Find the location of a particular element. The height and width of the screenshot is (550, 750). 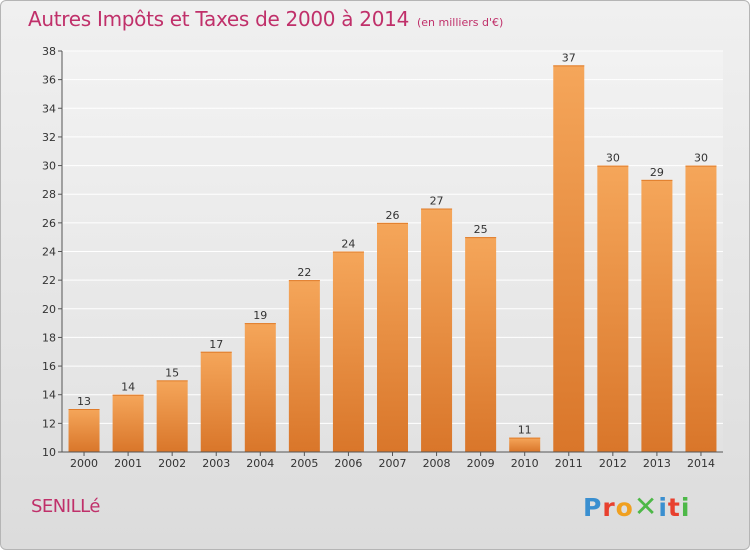

data-label: 13 is located at coordinates (84, 401).